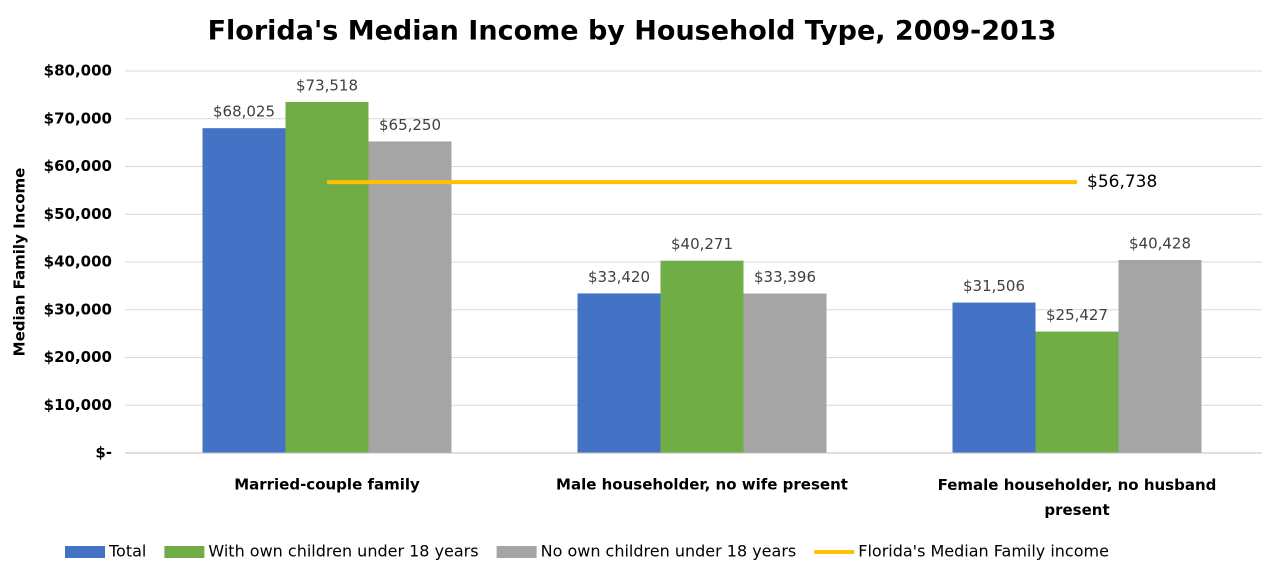  What do you see at coordinates (702, 244) in the screenshot?
I see `data-label: $40,271` at bounding box center [702, 244].